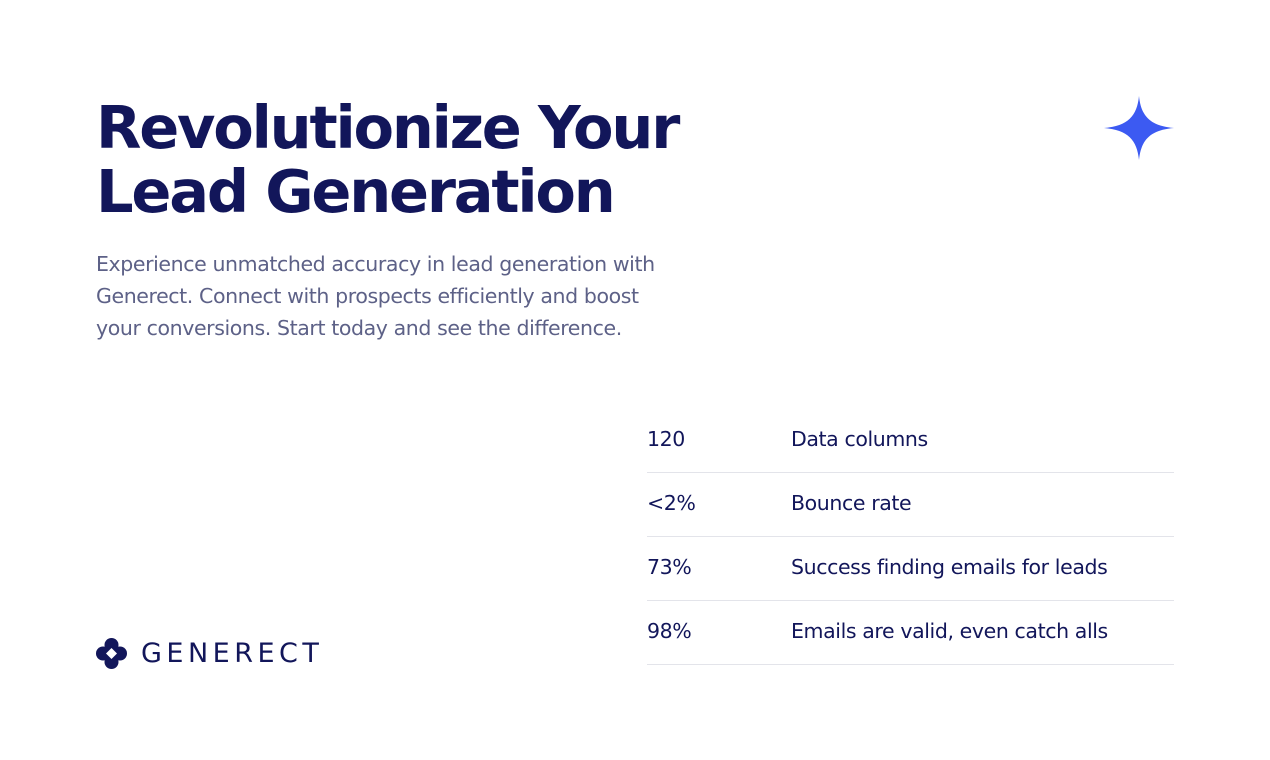 Image resolution: width=1270 pixels, height=760 pixels. I want to click on stat-value: <2%, so click(671, 503).